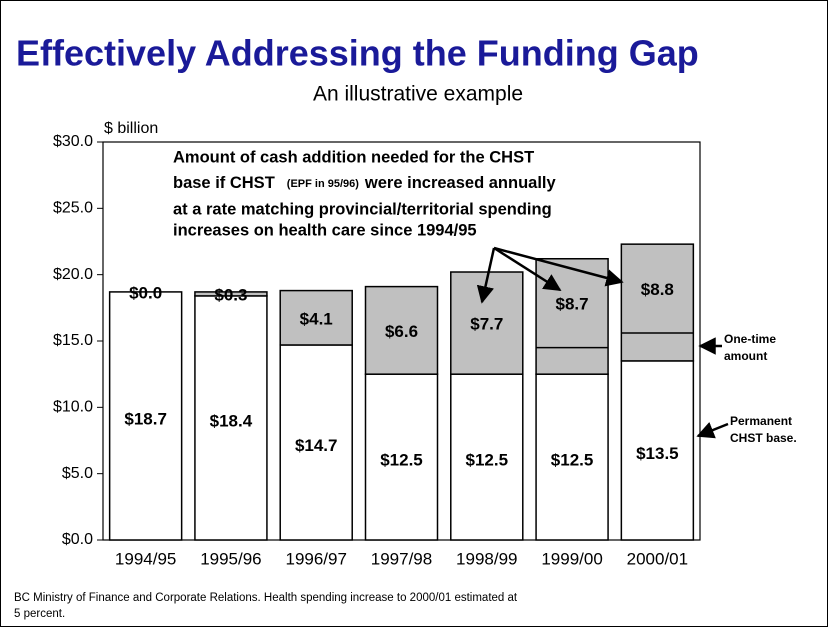 The height and width of the screenshot is (627, 828). What do you see at coordinates (602, 342) in the screenshot?
I see `annotation-arrows` at bounding box center [602, 342].